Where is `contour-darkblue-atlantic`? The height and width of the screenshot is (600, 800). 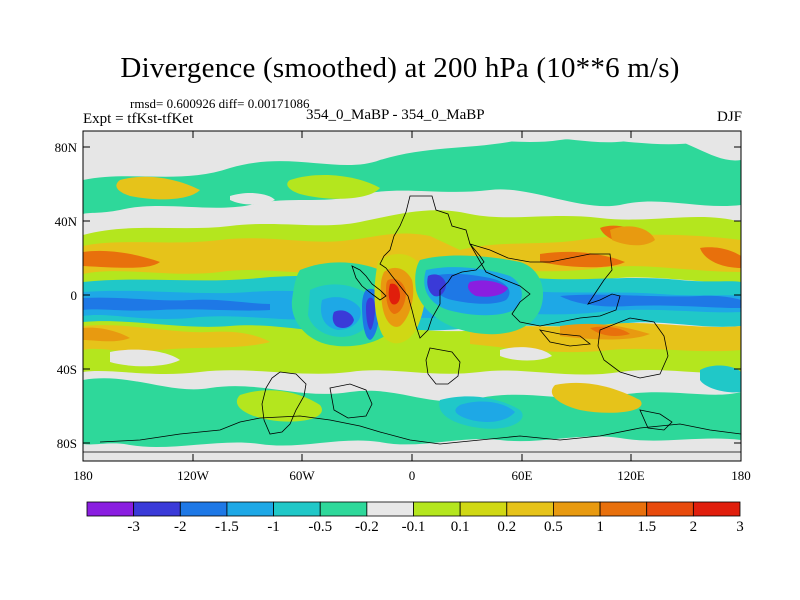 contour-darkblue-atlantic is located at coordinates (343, 319).